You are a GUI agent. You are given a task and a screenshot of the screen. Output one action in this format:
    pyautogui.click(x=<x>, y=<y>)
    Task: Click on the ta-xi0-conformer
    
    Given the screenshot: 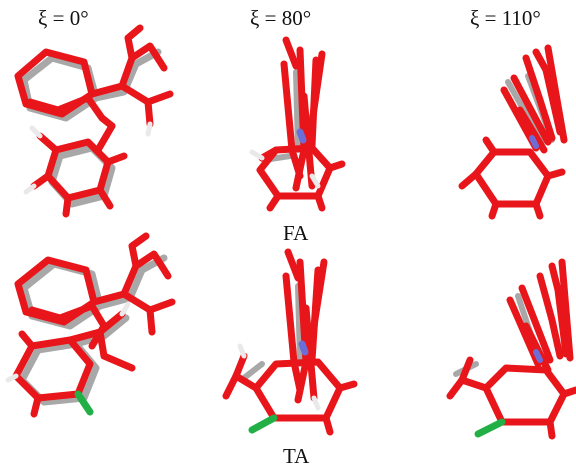 What is the action you would take?
    pyautogui.click(x=90, y=325)
    